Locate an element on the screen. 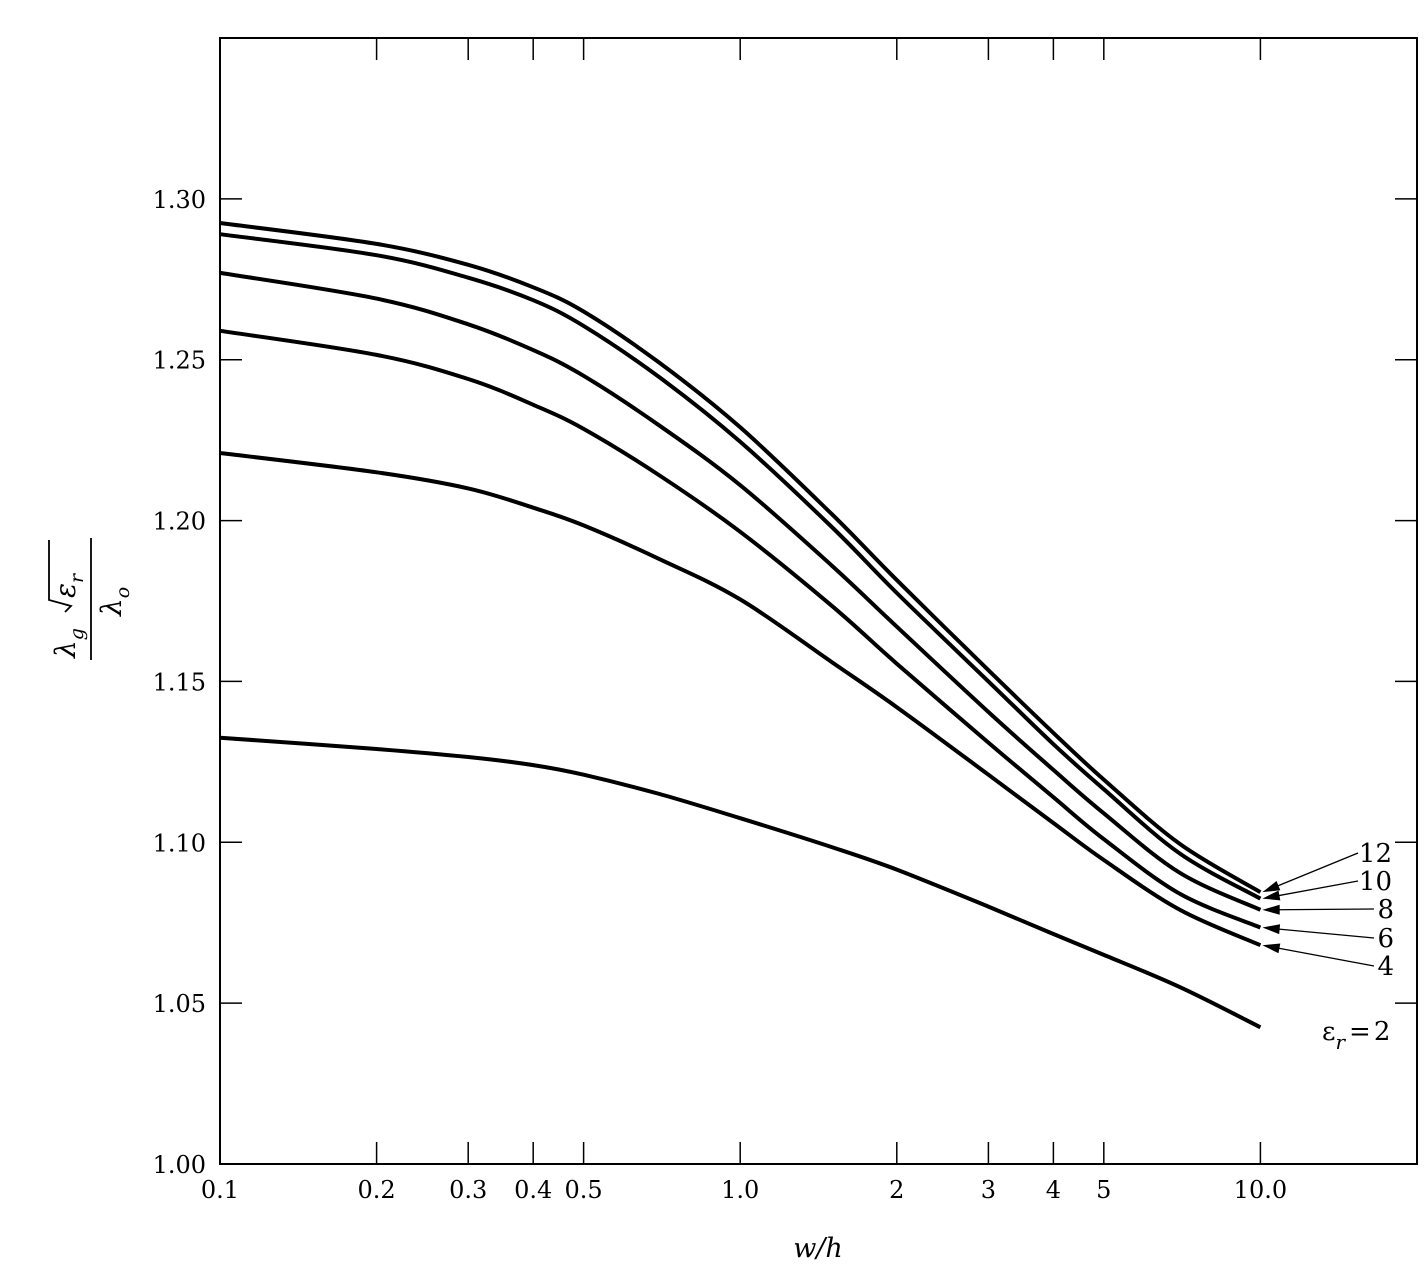 This screenshot has height=1288, width=1428. x-tick-label: 0.1 is located at coordinates (220, 1190).